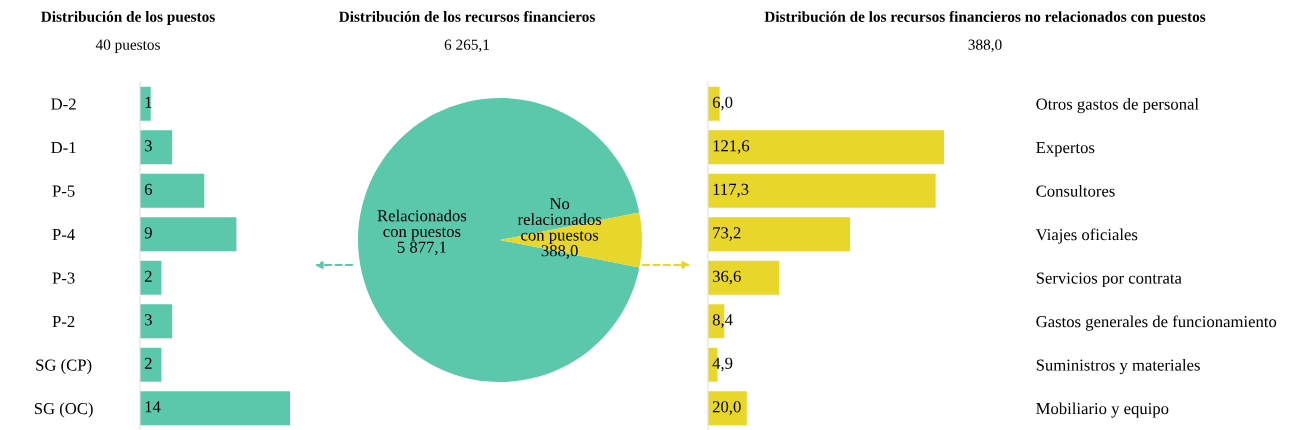 The image size is (1297, 430). I want to click on text: 388,0, so click(985, 46).